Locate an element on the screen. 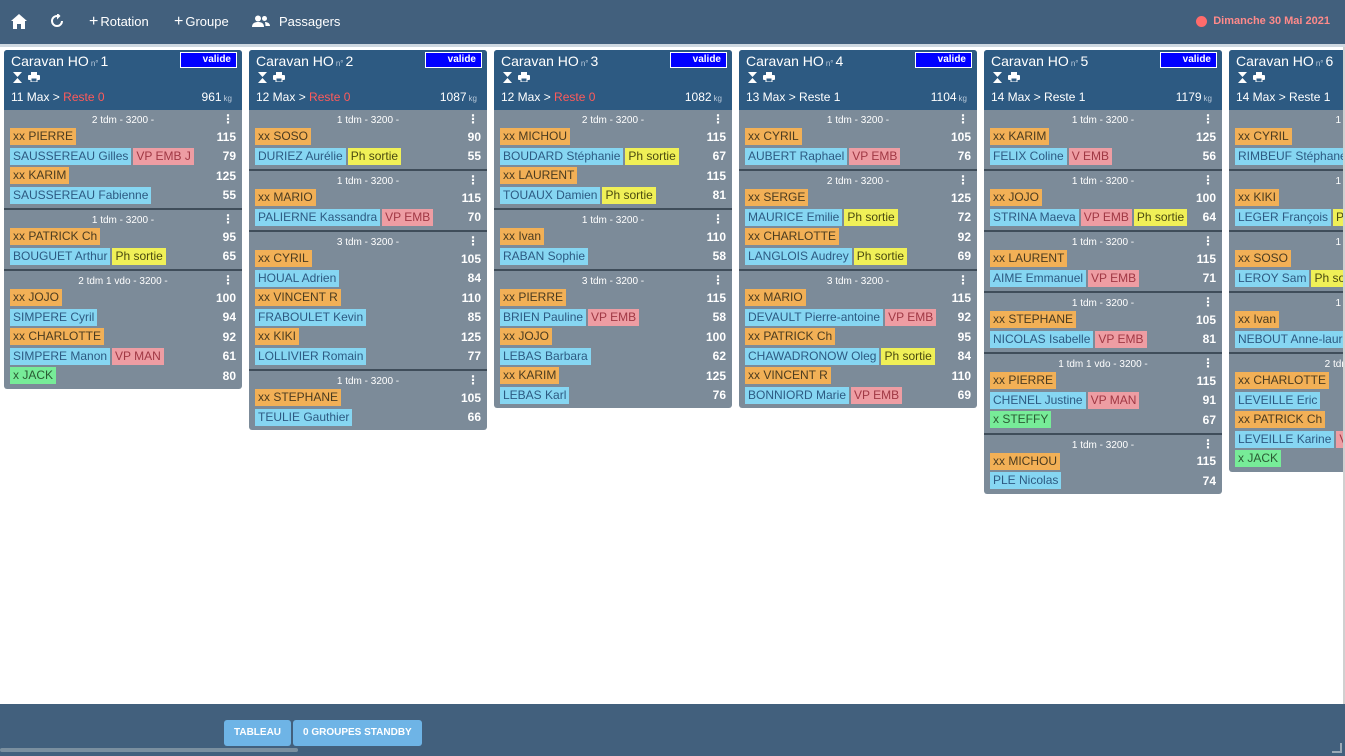 This screenshot has height=756, width=1345. passenger-tag: NICOLAS Isabelle is located at coordinates (1042, 339).